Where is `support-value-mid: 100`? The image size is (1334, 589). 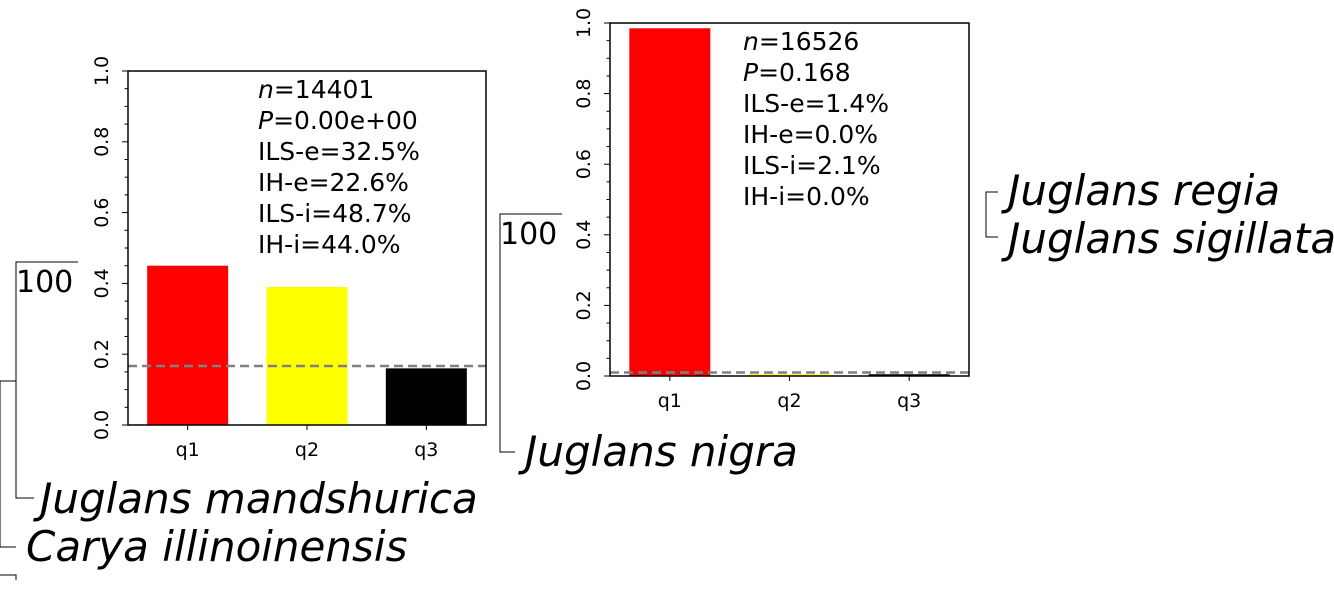
support-value-mid: 100 is located at coordinates (528, 234).